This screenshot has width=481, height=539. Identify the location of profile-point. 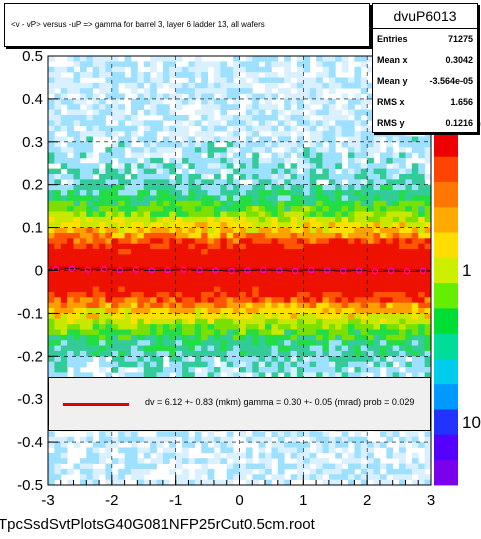
(311, 270).